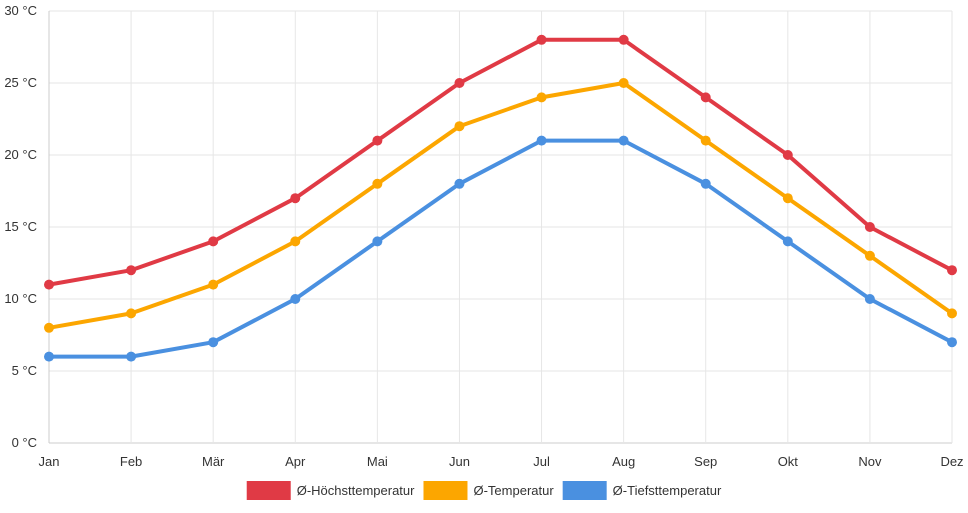 Image resolution: width=968 pixels, height=513 pixels. I want to click on x-tick-label: Jan, so click(49, 461).